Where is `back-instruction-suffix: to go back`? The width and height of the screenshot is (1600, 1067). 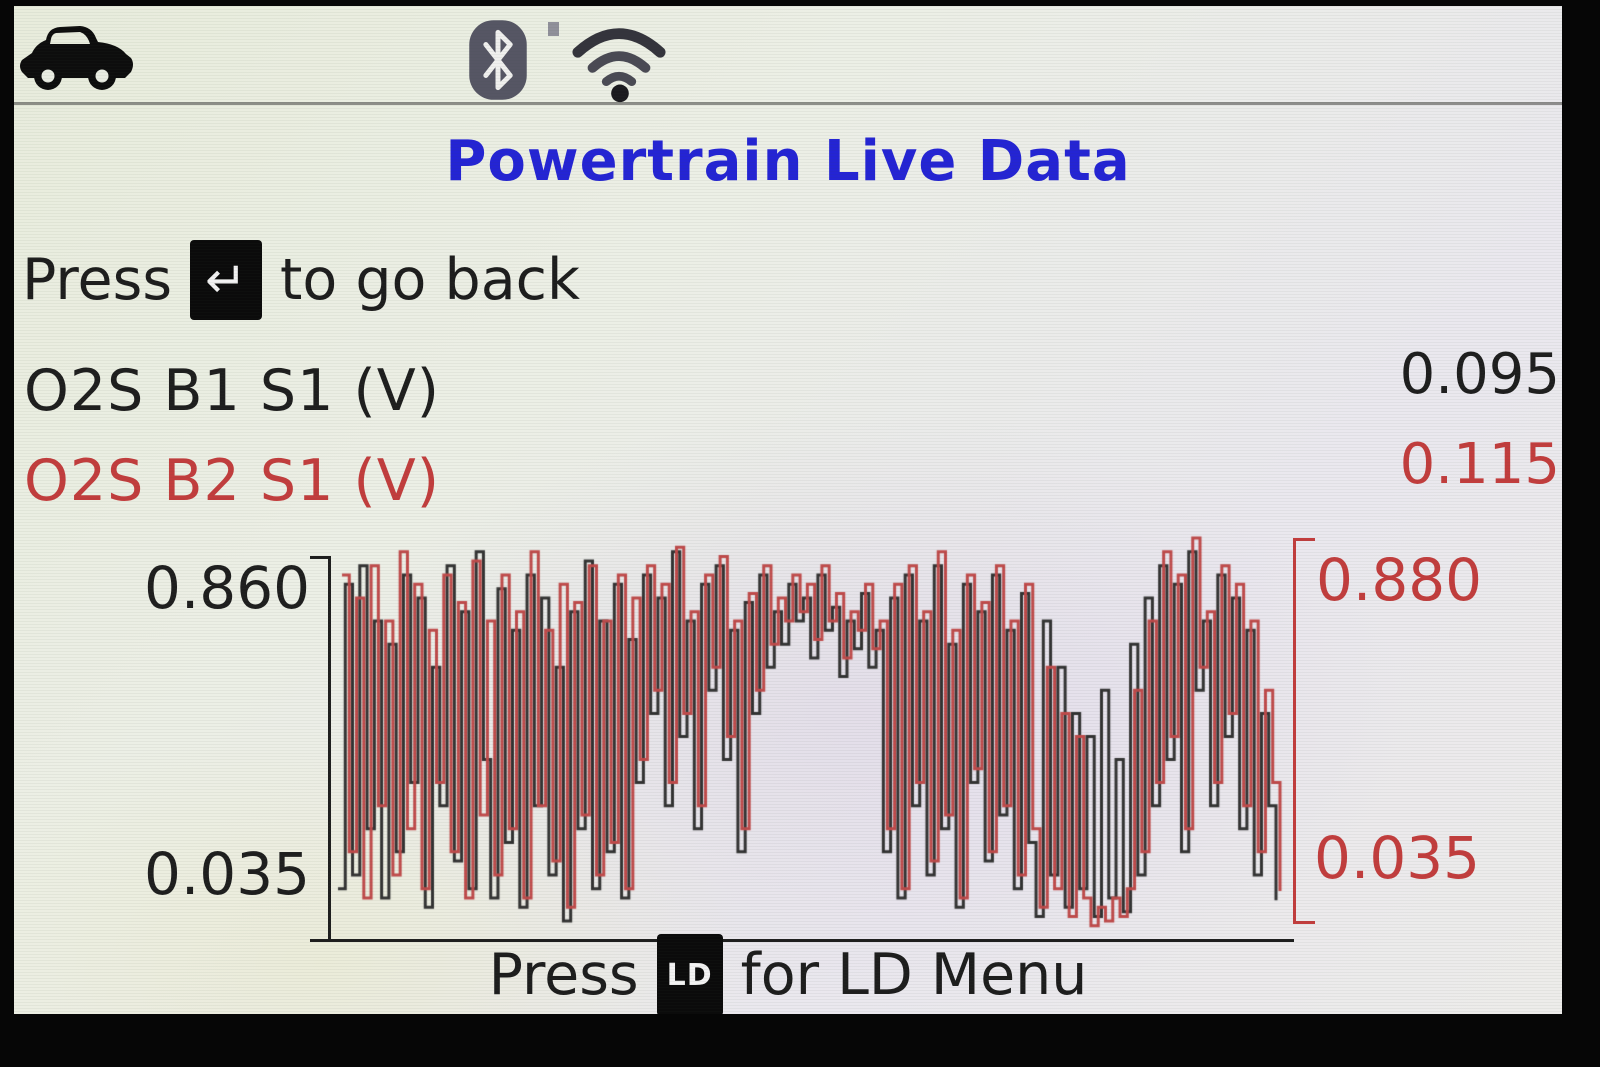 back-instruction-suffix: to go back is located at coordinates (430, 280).